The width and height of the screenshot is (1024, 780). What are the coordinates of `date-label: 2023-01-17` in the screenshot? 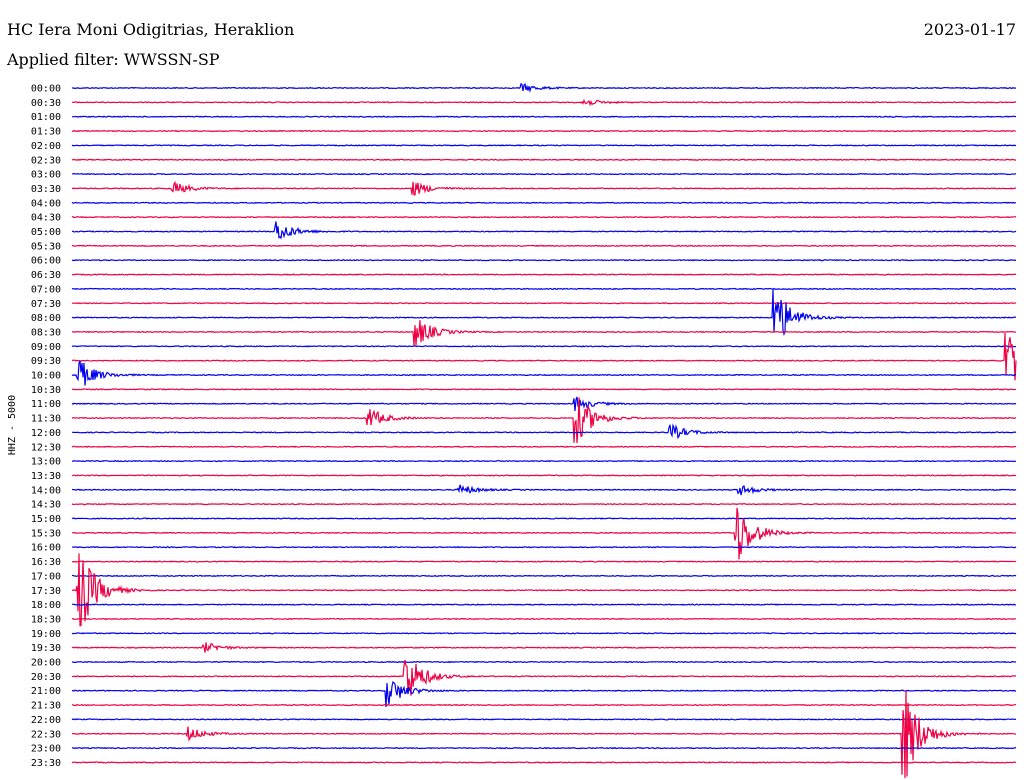 It's located at (969, 29).